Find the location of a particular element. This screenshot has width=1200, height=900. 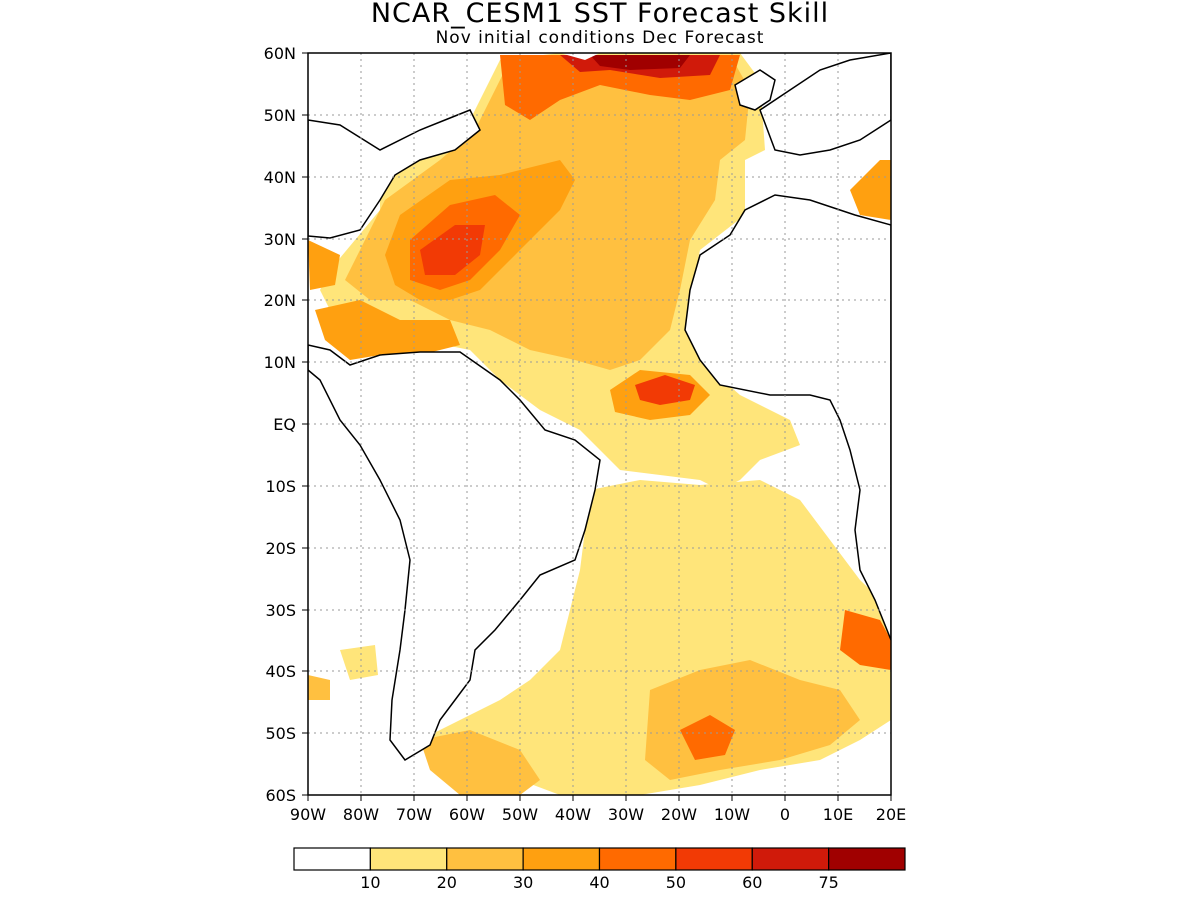

skill-region-subpolar-max is located at coordinates (640, 62).